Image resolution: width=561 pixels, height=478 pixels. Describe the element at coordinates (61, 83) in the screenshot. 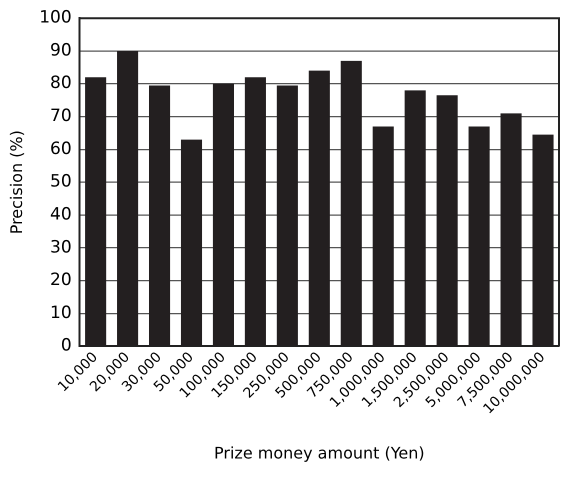

I see `y-tick-label: 80` at that location.